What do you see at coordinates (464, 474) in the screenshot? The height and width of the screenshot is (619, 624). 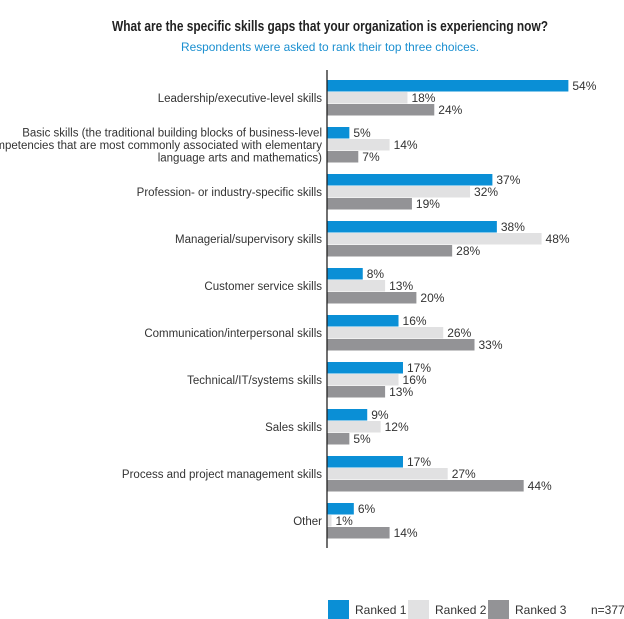 I see `data-label: 27%` at bounding box center [464, 474].